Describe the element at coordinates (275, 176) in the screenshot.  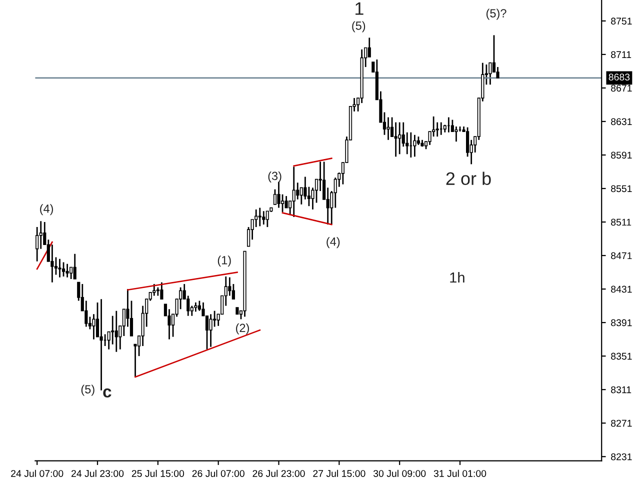
I see `annotation: (3)` at that location.